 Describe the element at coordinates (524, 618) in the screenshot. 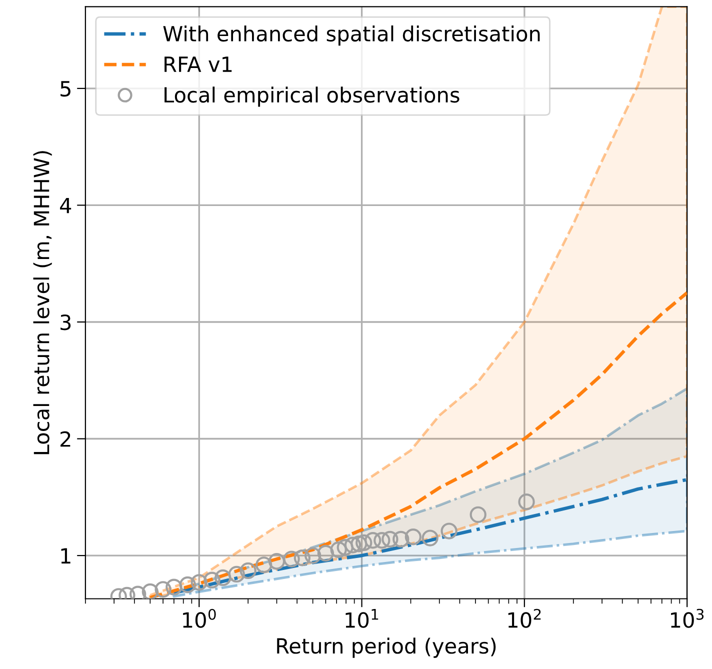

I see `x-tick-label: 10$^{2}$` at that location.